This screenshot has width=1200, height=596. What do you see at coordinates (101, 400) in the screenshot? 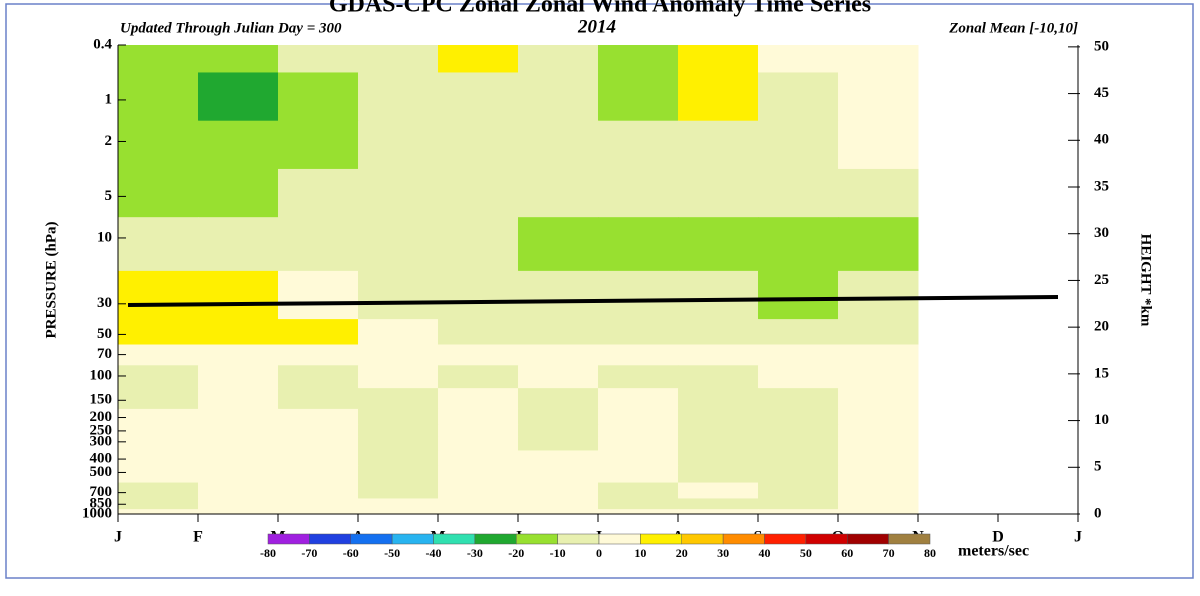
I see `y-tick-label: 150` at bounding box center [101, 400].